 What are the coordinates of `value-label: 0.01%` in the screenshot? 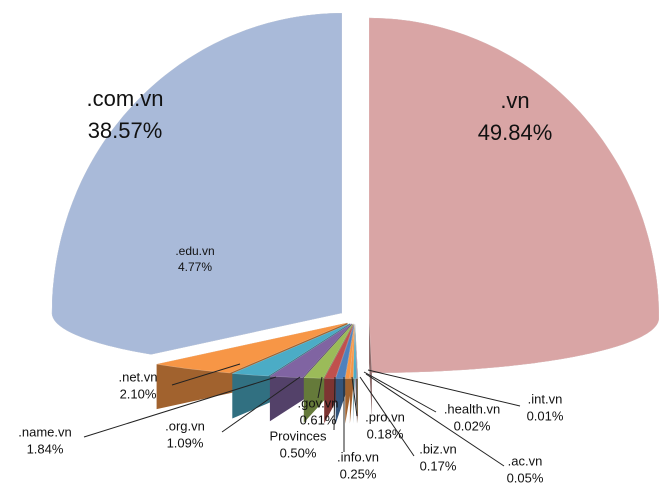 It's located at (545, 415).